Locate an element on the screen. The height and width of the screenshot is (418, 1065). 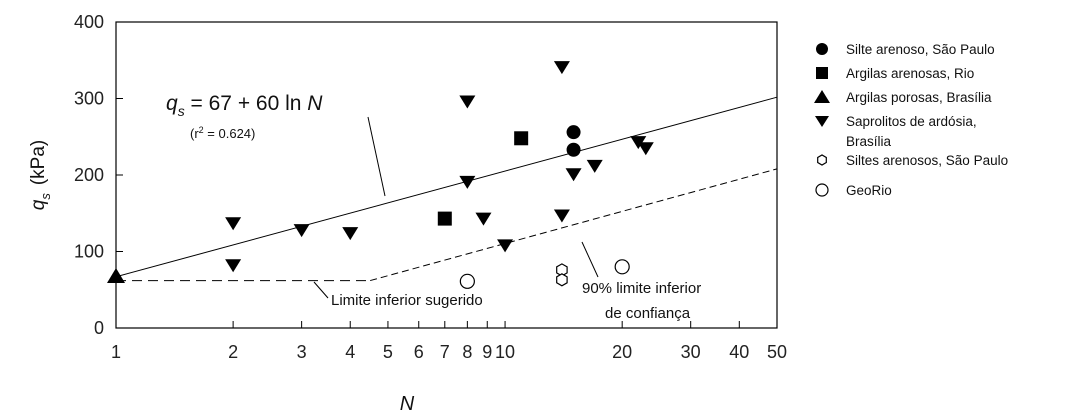
legend-label: Argilas arenosas, Rio is located at coordinates (910, 73).